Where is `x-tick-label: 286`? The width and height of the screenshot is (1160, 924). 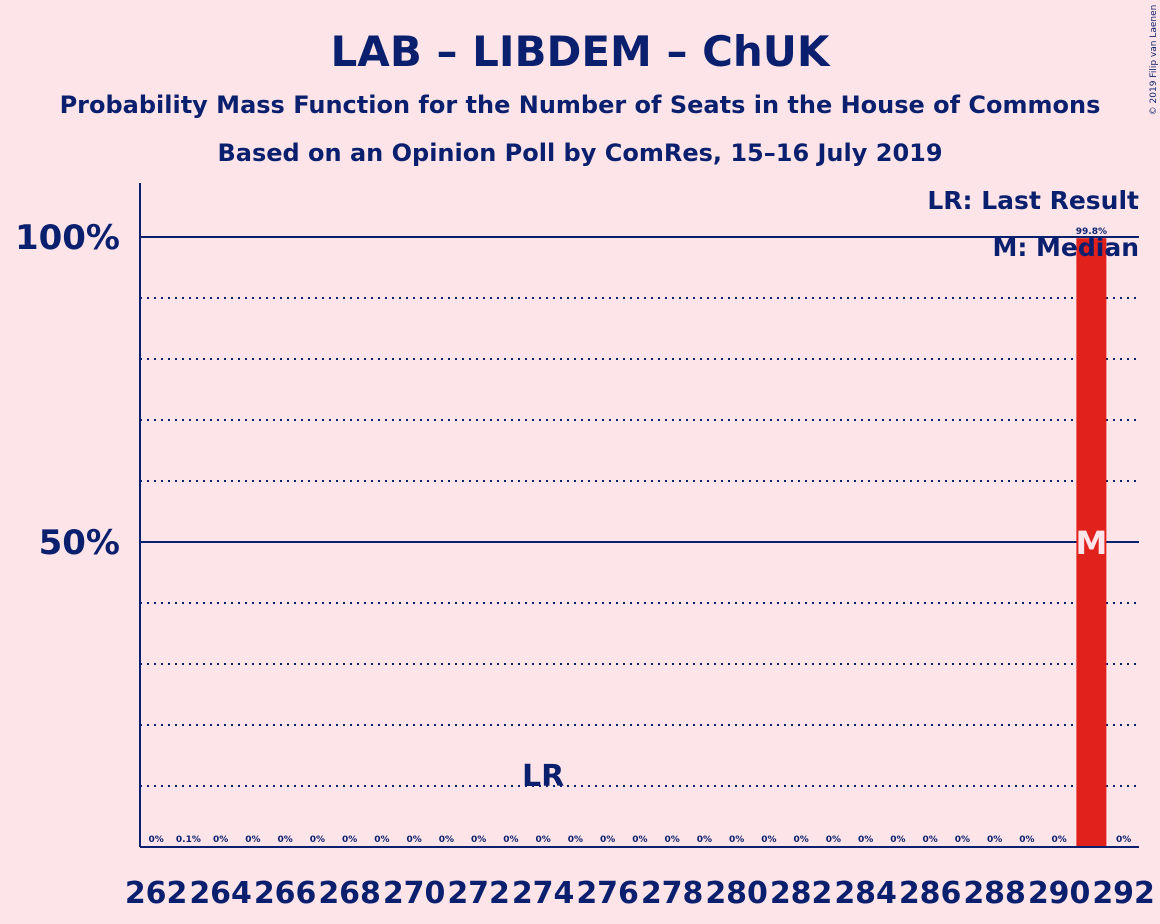
x-tick-label: 286 is located at coordinates (930, 893).